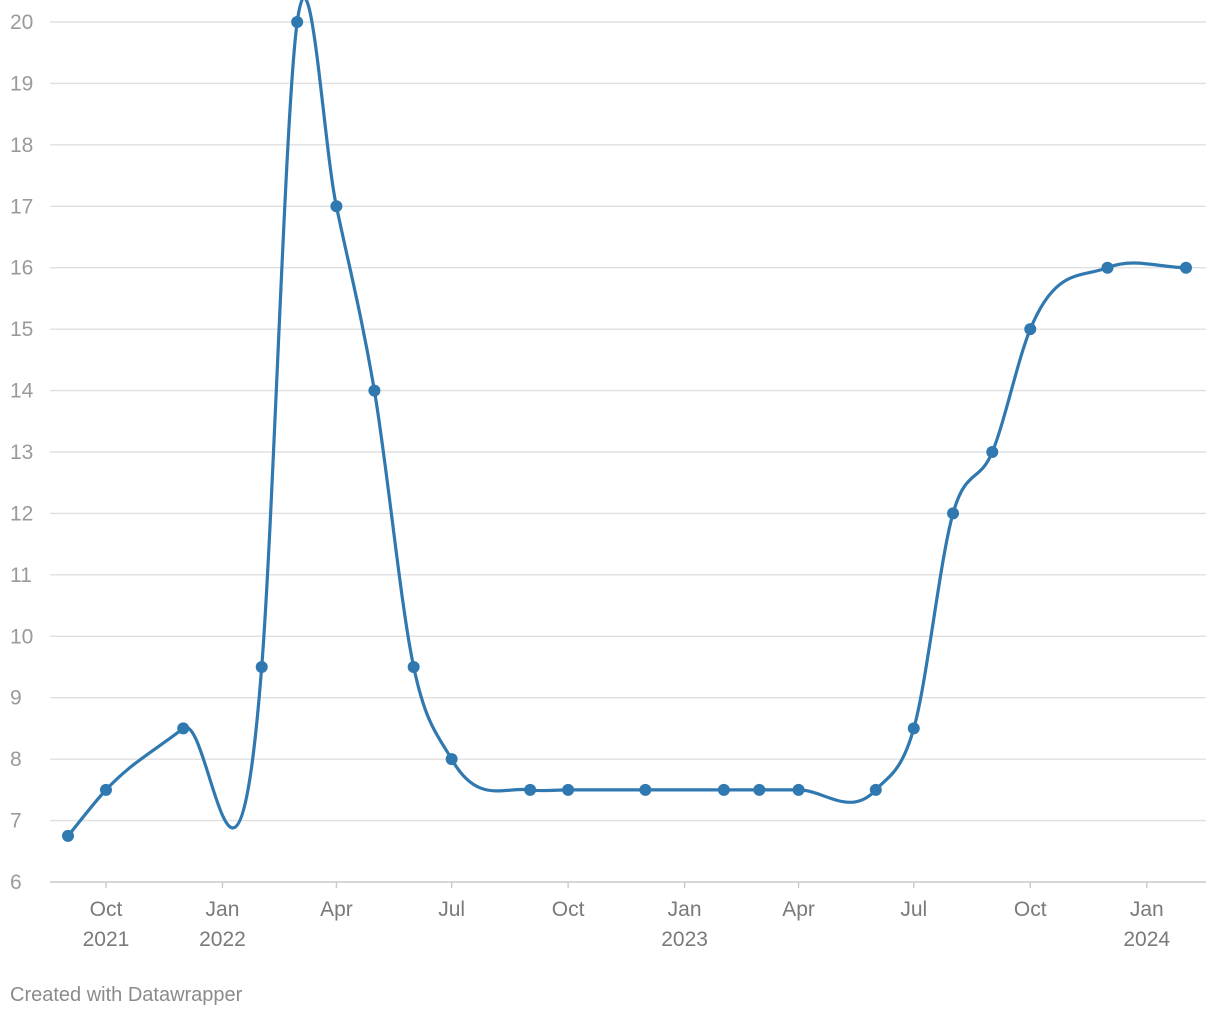  What do you see at coordinates (21, 206) in the screenshot?
I see `y-tick-label: 17` at bounding box center [21, 206].